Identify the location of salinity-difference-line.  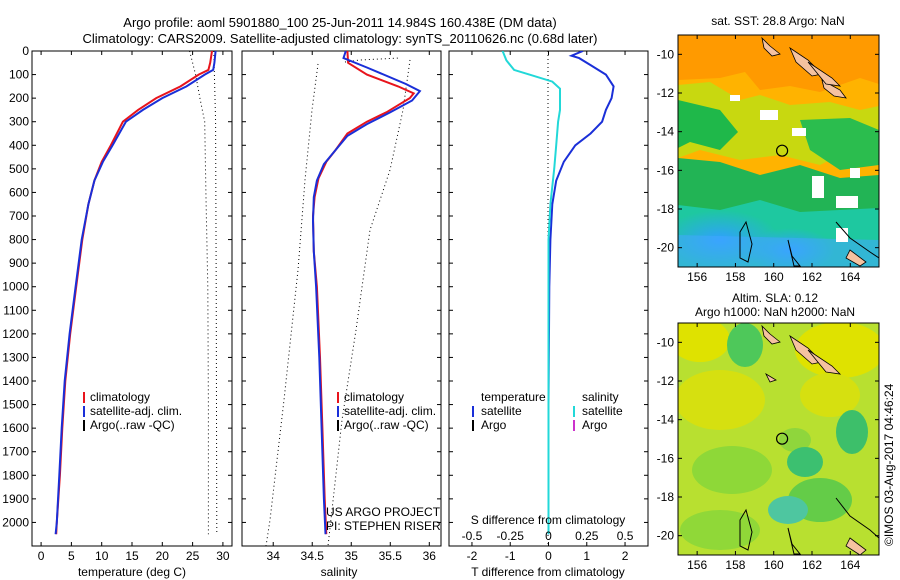
(531, 293).